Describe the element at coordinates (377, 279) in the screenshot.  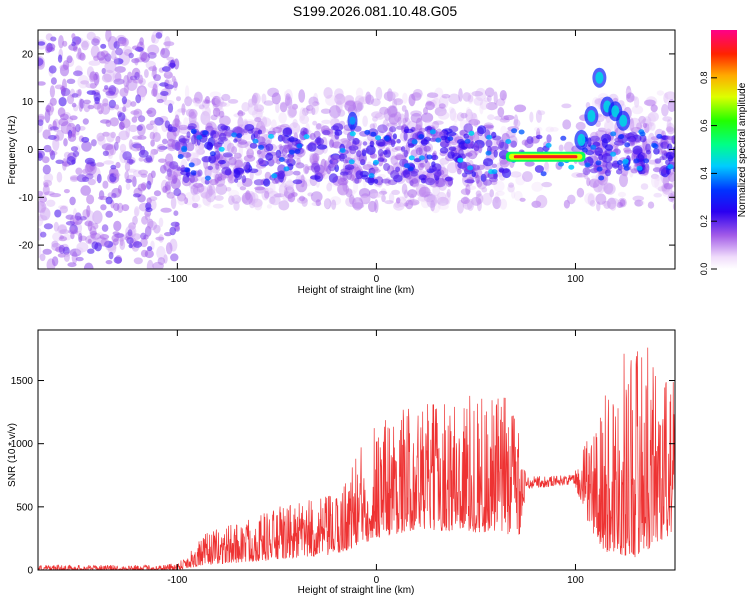
I see `spectrogram-xtick-label: 0` at that location.